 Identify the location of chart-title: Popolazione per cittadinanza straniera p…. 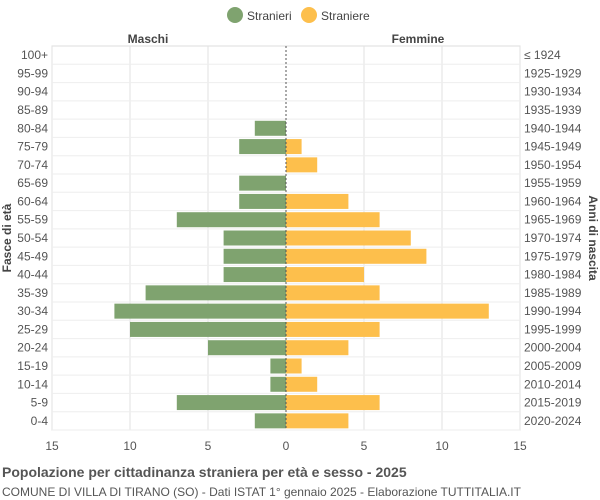
(204, 472).